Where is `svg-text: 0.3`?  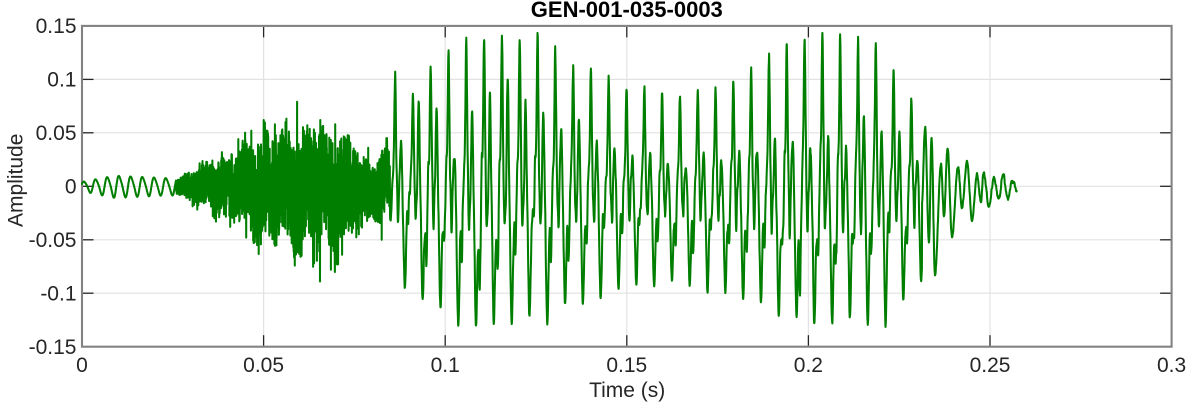 svg-text: 0.3 is located at coordinates (1171, 365).